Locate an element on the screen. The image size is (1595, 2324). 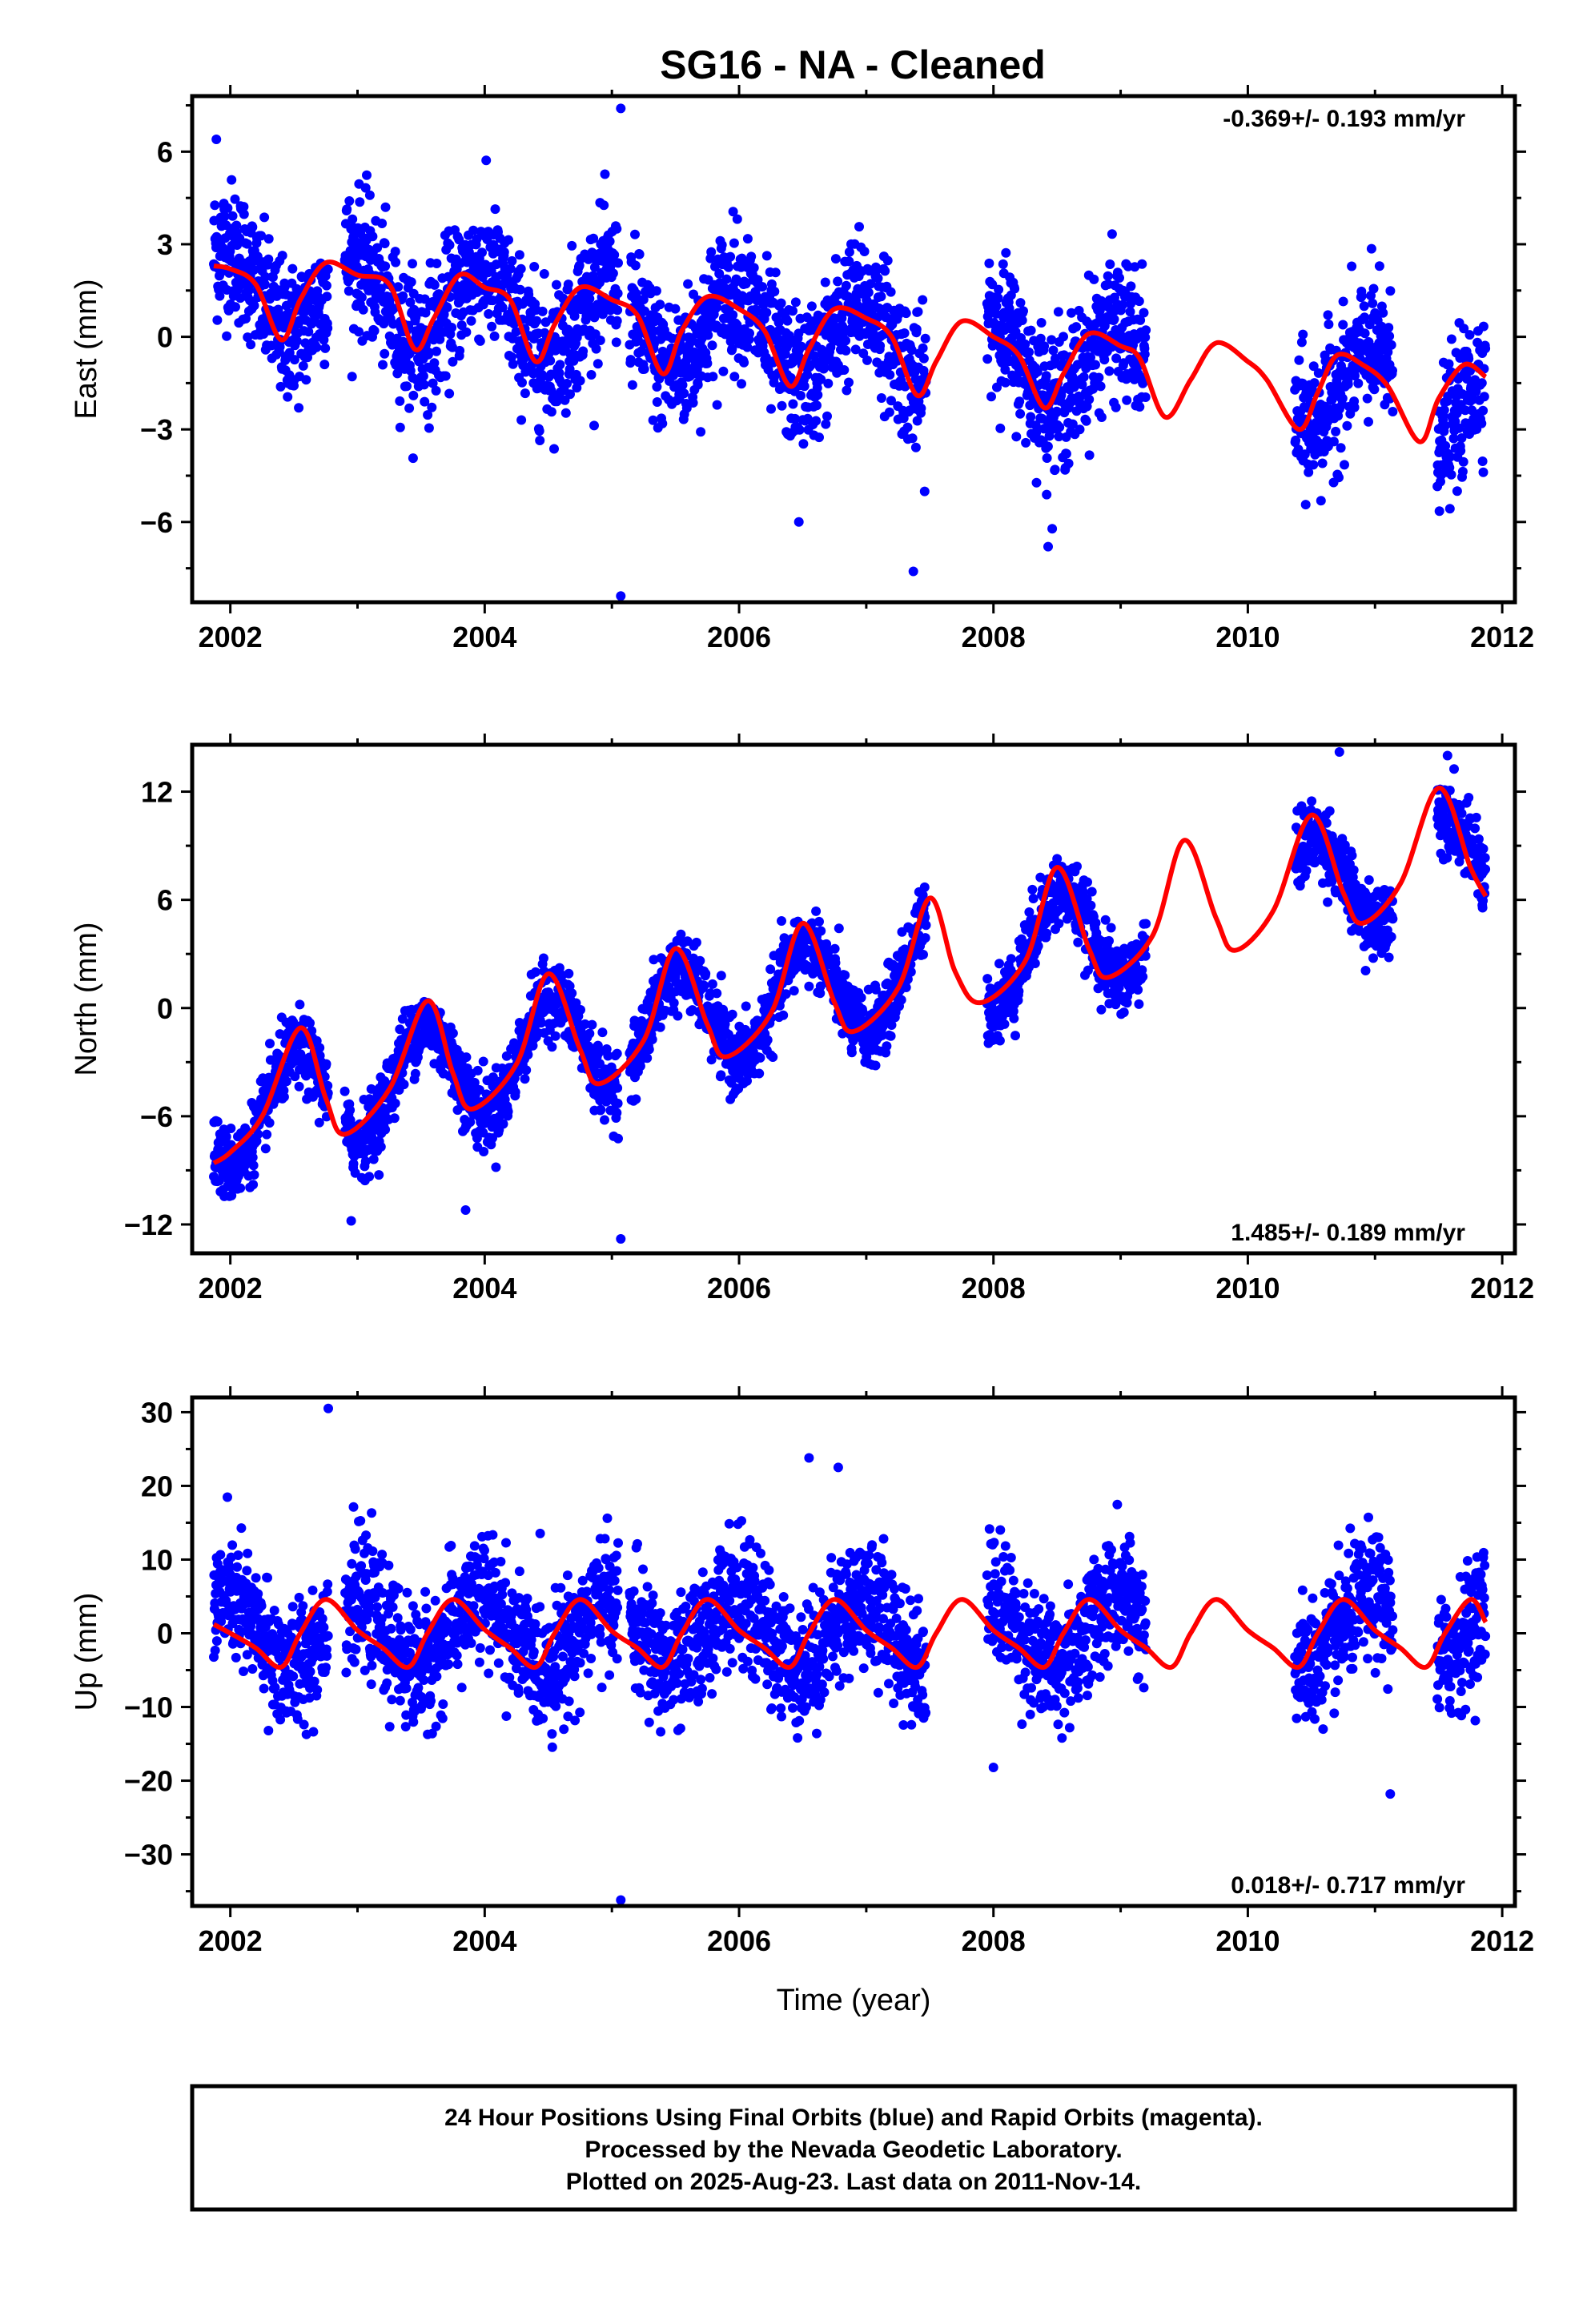
y-tick-label: 6 is located at coordinates (165, 151).